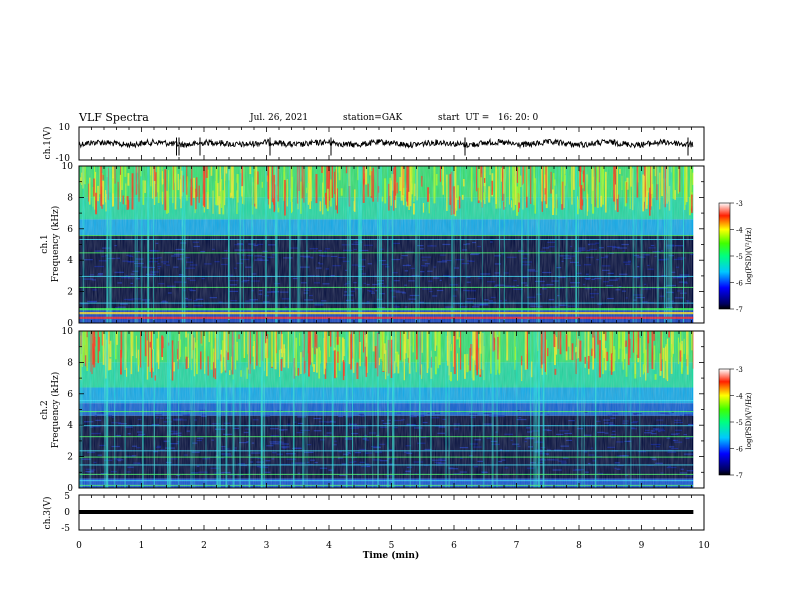 The height and width of the screenshot is (612, 792). Describe the element at coordinates (55, 410) in the screenshot. I see `ch2-spectrogram-ylabel: Frequency (kHz)` at that location.